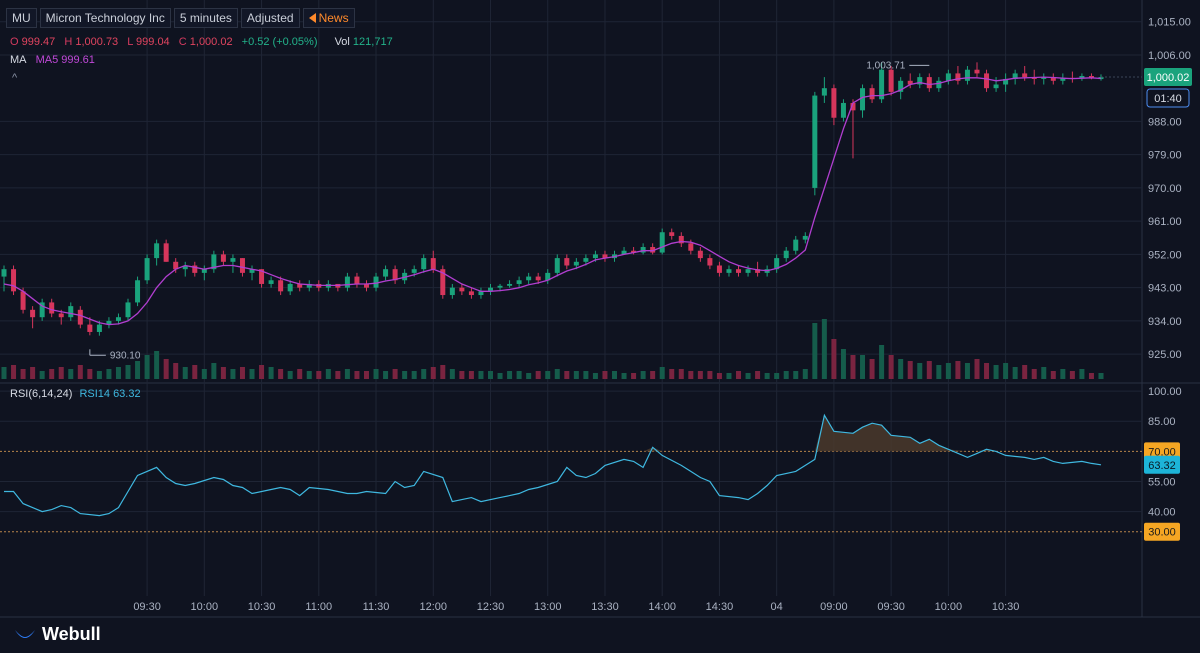 This screenshot has width=1200, height=653. Describe the element at coordinates (205, 607) in the screenshot. I see `time-tick-label: 10:00` at that location.